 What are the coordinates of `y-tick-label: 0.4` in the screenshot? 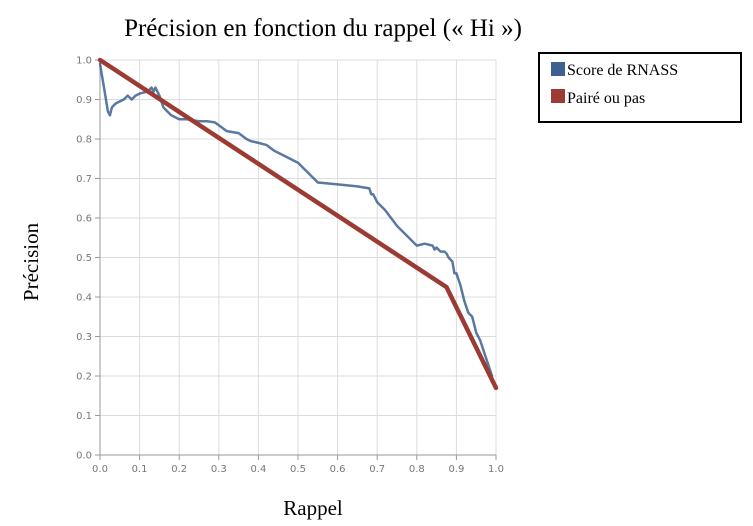 It's located at (84, 298).